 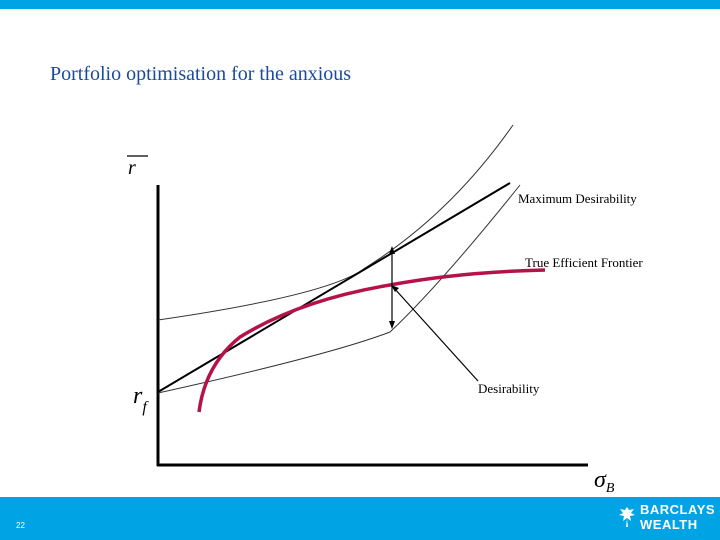 What do you see at coordinates (509, 388) in the screenshot?
I see `desirability-label: Desirability` at bounding box center [509, 388].